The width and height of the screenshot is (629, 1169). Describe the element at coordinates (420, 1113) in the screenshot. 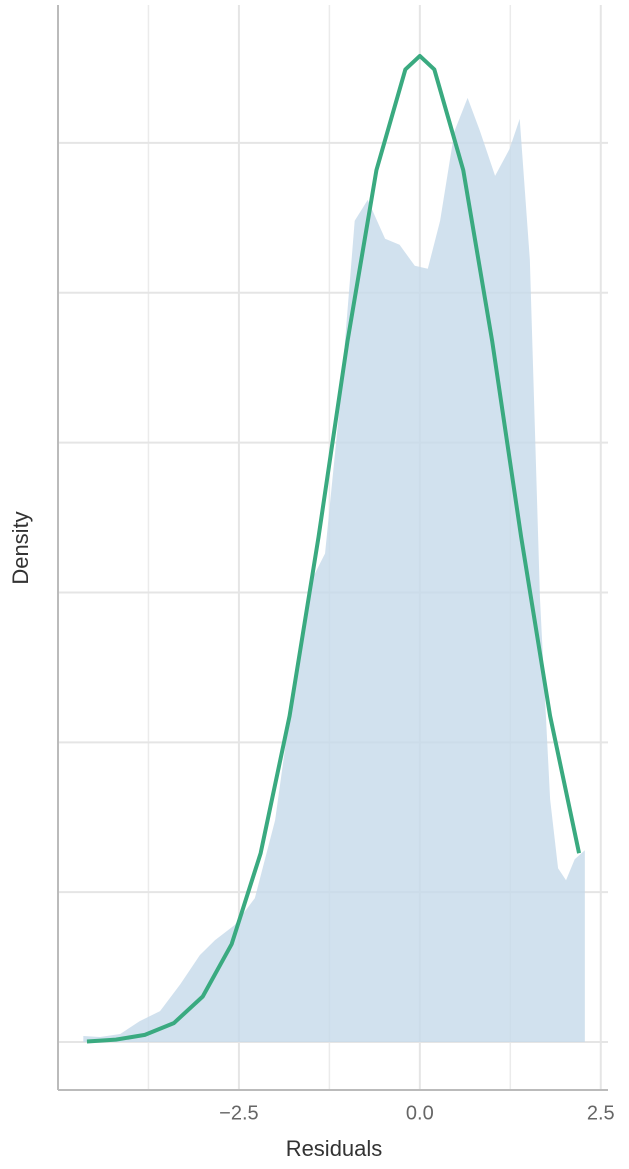

I see `x-tick-label: 0.0` at that location.